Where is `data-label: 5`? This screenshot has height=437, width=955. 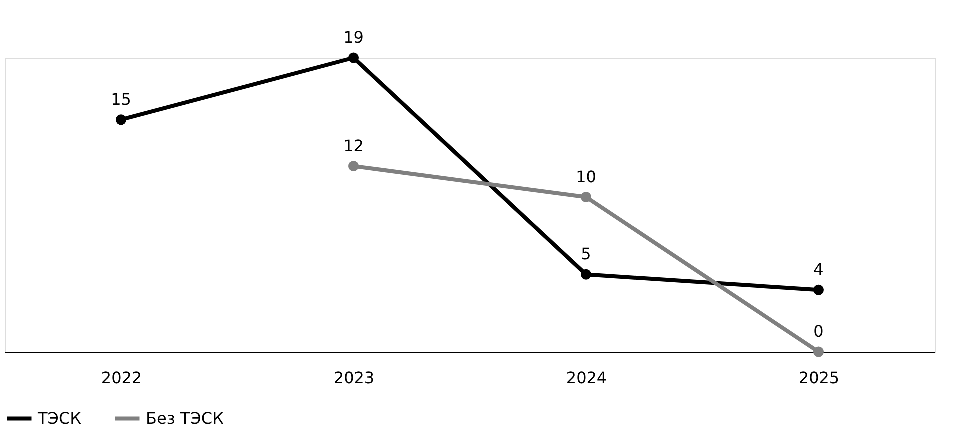 data-label: 5 is located at coordinates (586, 254).